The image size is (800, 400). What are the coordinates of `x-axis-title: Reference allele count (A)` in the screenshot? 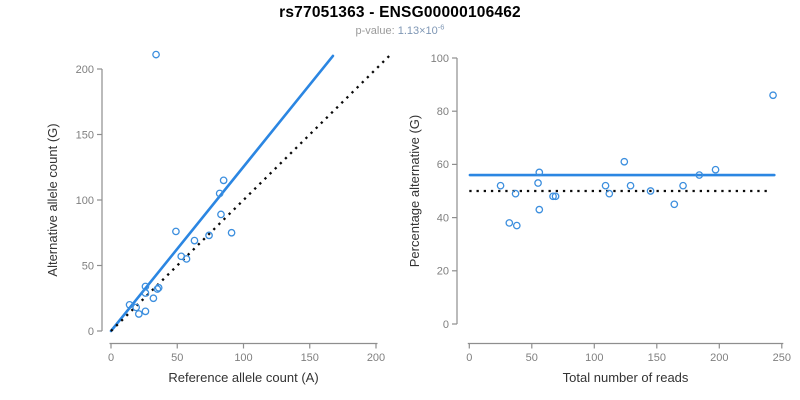 It's located at (243, 377).